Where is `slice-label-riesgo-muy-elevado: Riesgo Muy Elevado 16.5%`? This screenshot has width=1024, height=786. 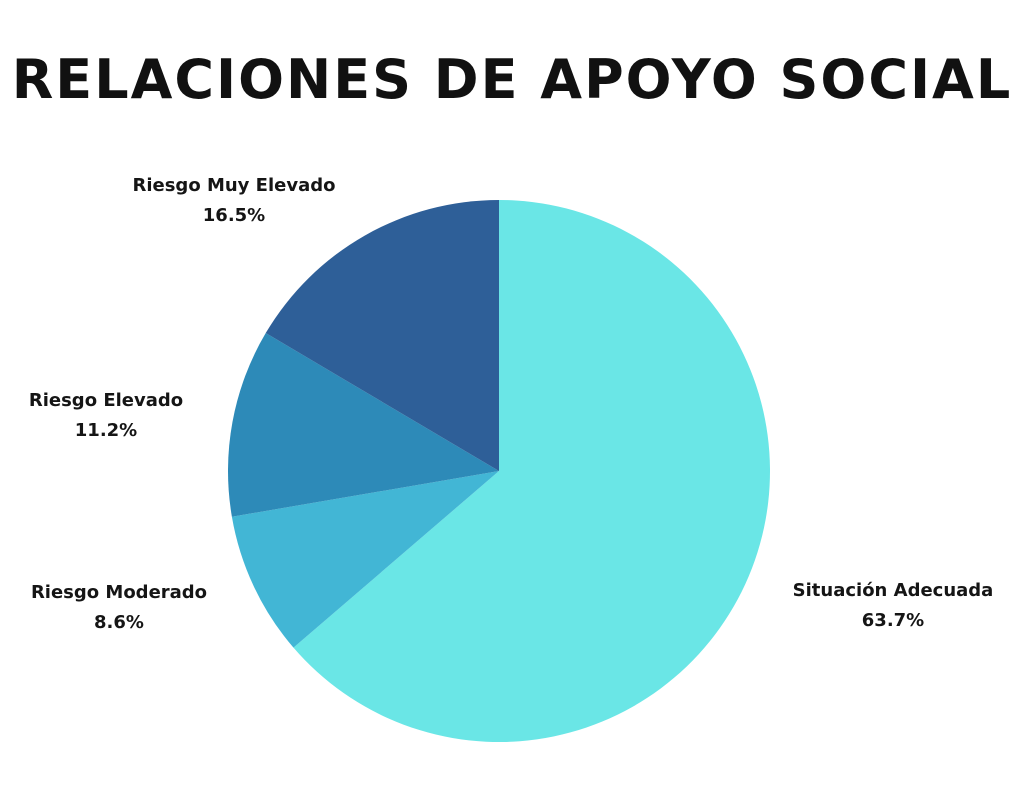
slice-label-riesgo-muy-elevado: Riesgo Muy Elevado 16.5% is located at coordinates (233, 200).